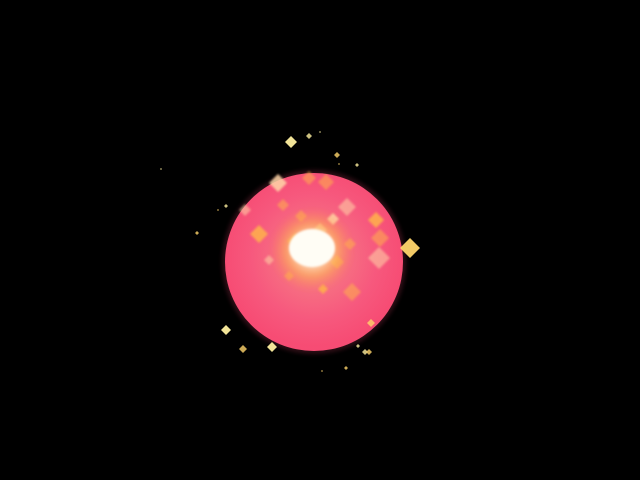 The width and height of the screenshot is (640, 480). Describe the element at coordinates (312, 250) in the screenshot. I see `bright-white-core-icon` at that location.